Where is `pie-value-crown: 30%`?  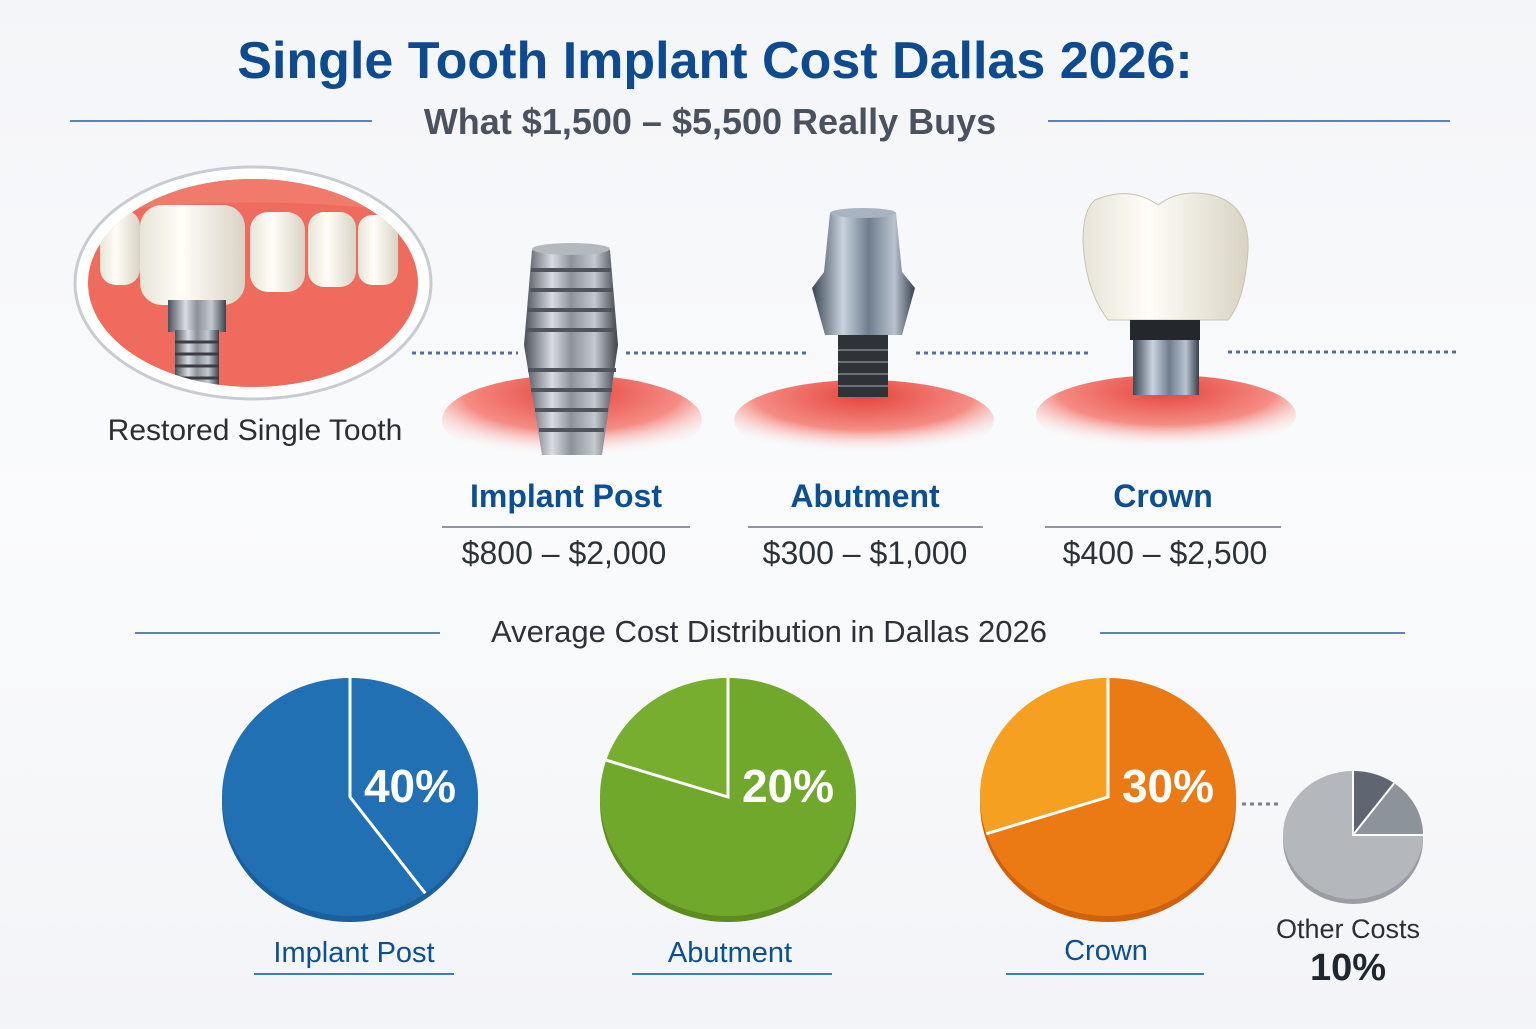 pie-value-crown: 30% is located at coordinates (1168, 786).